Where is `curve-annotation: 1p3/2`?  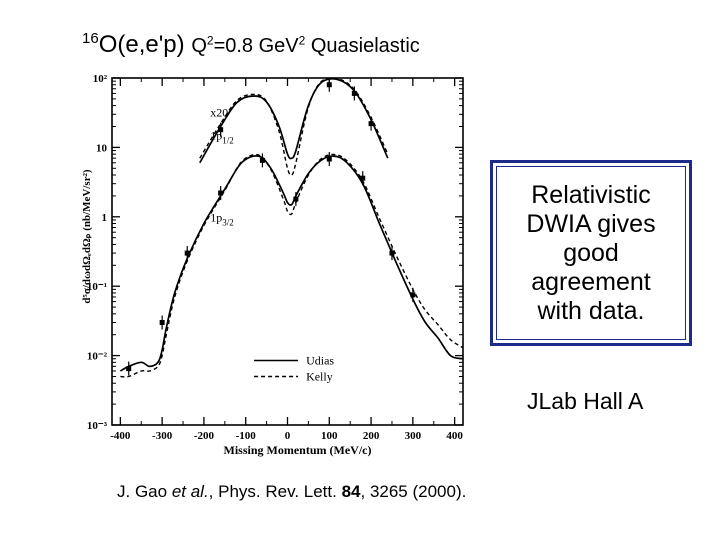 curve-annotation: 1p3/2 is located at coordinates (222, 219).